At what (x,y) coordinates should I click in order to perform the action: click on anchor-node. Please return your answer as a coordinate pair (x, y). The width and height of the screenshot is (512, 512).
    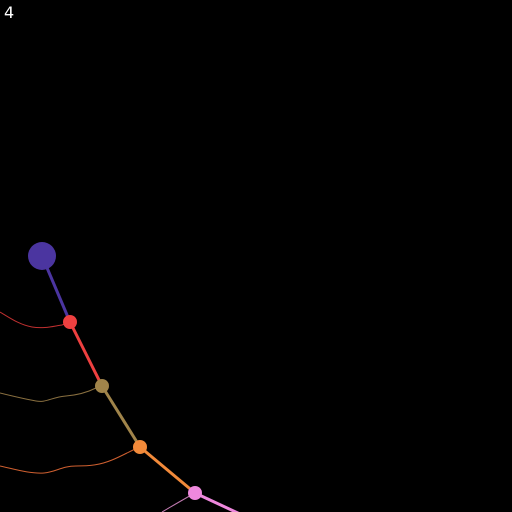
    Looking at the image, I should click on (42, 256).